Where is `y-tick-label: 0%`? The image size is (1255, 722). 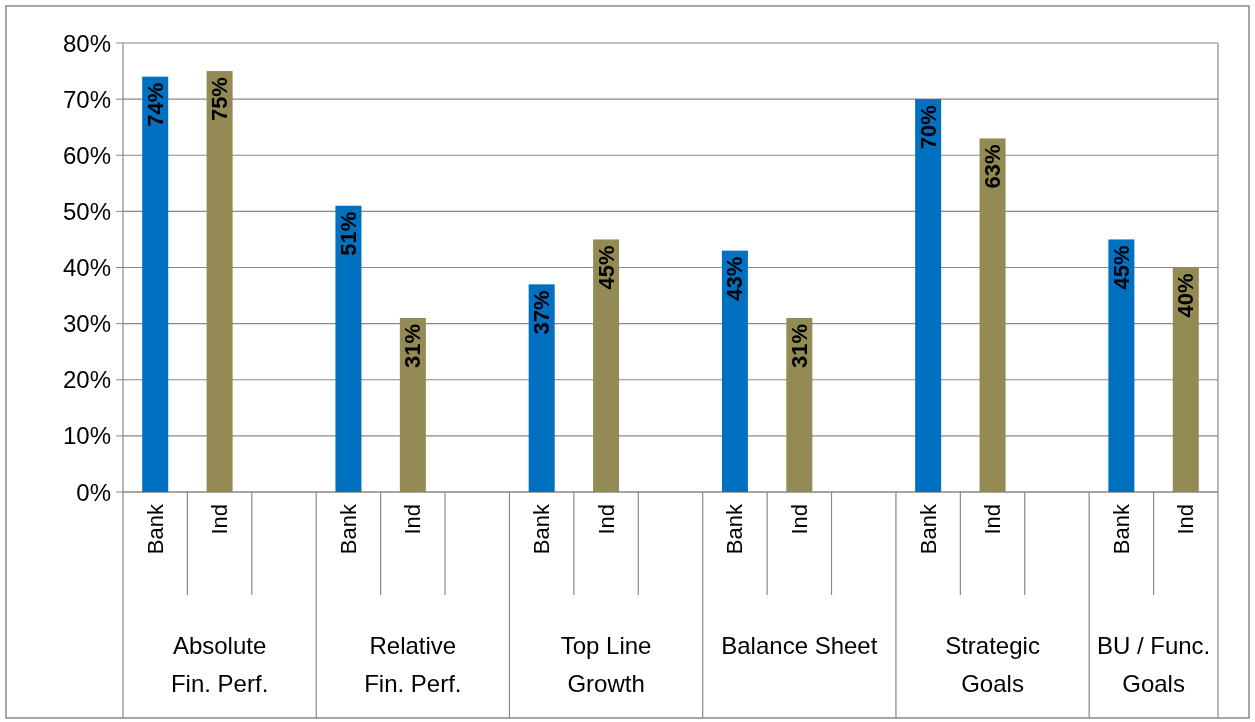
y-tick-label: 0% is located at coordinates (93, 492).